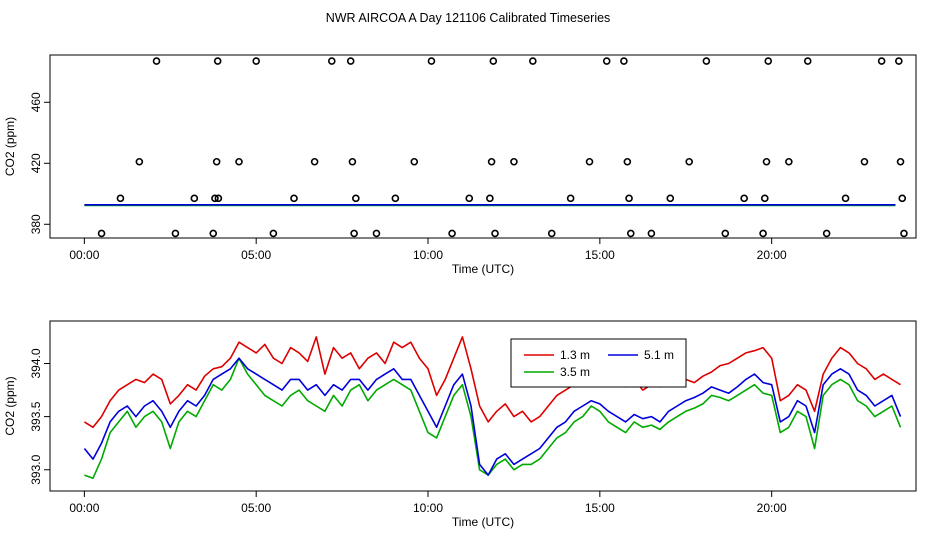  What do you see at coordinates (36, 163) in the screenshot?
I see `y-tick-label: 420` at bounding box center [36, 163].